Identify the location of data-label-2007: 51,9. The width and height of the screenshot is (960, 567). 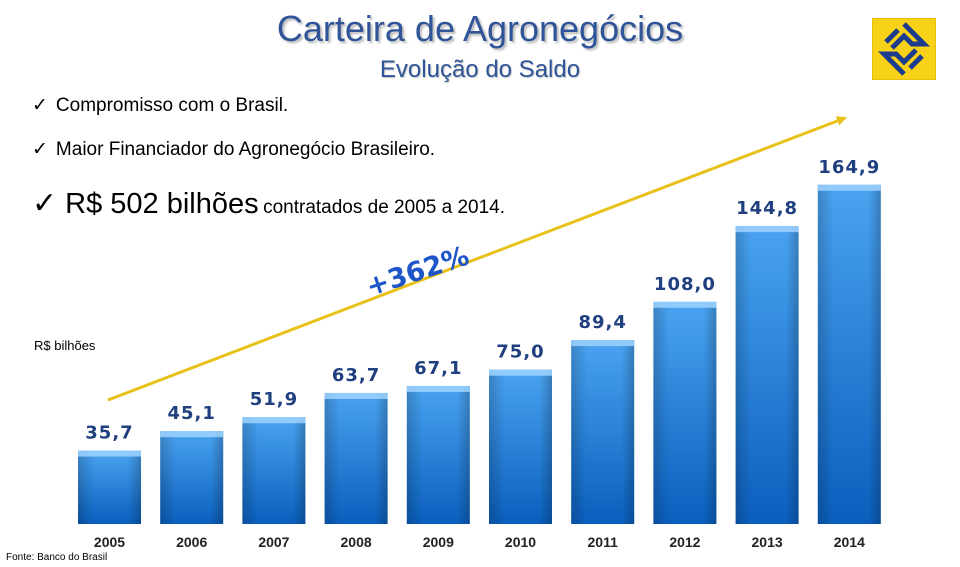
(274, 399).